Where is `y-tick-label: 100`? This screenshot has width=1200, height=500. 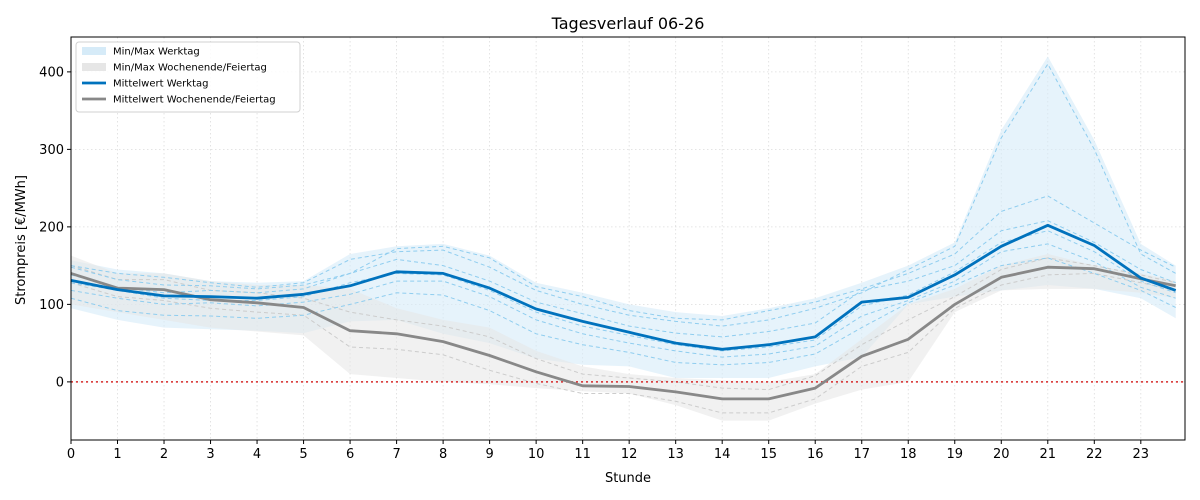
y-tick-label: 100 is located at coordinates (51, 305).